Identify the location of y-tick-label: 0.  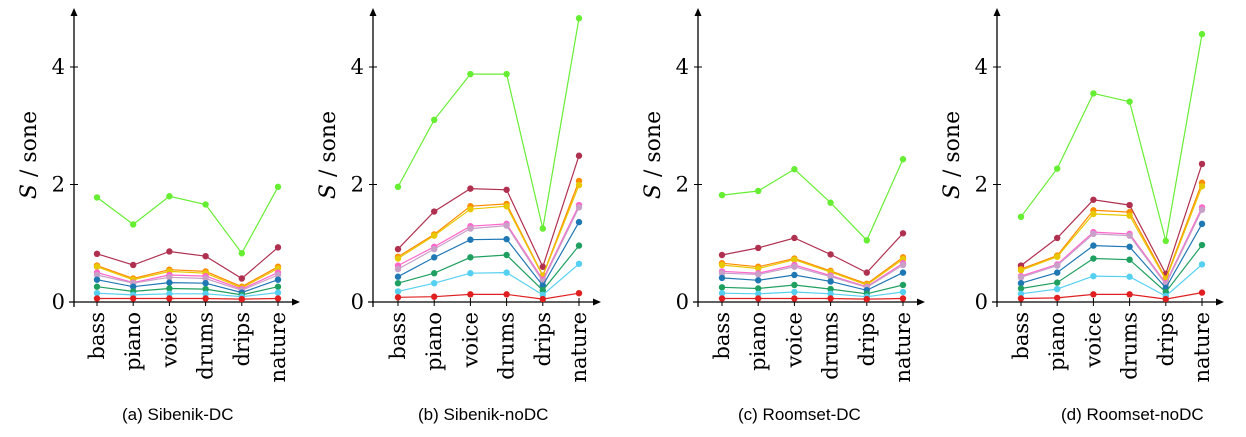
(58, 302).